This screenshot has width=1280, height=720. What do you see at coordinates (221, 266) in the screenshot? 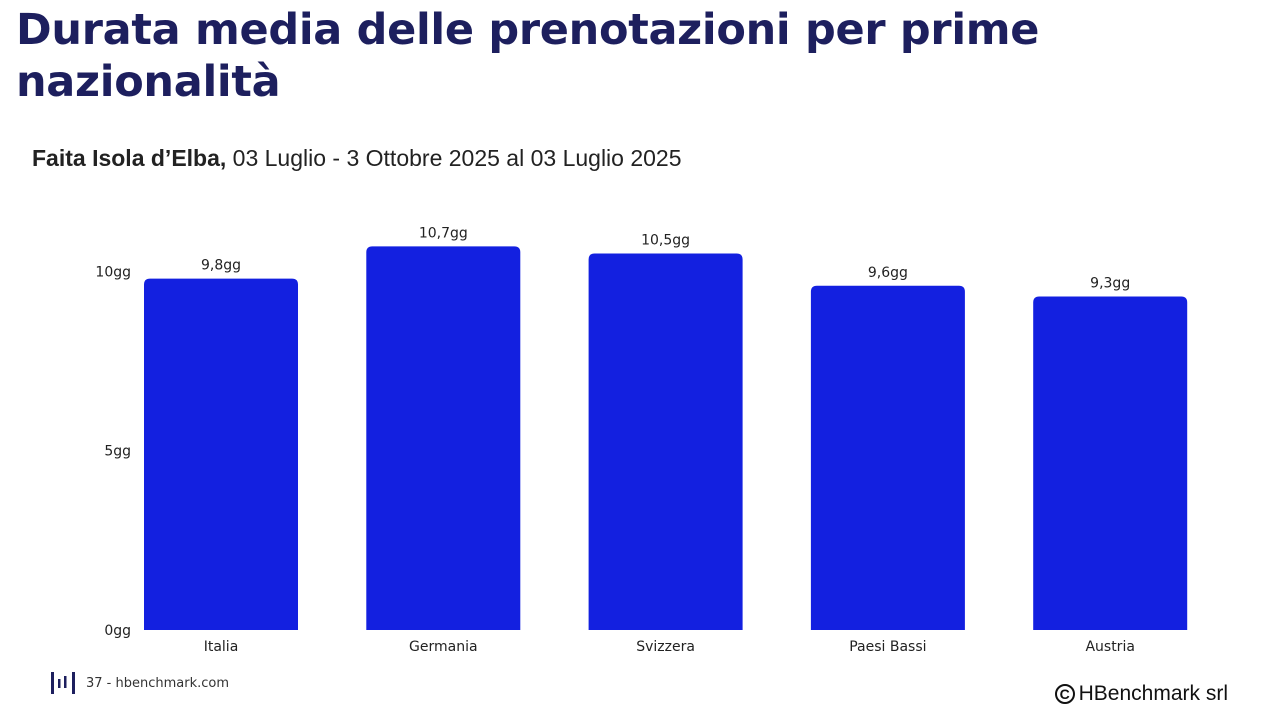
I see `data-label: 9,8gg` at bounding box center [221, 266].